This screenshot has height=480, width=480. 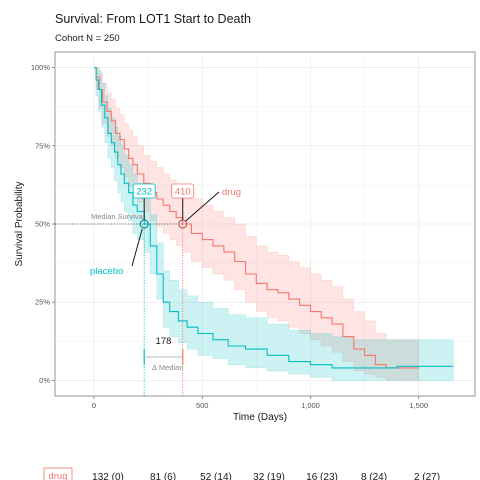 What do you see at coordinates (163, 476) in the screenshot?
I see `risk-value: 81 (6)` at bounding box center [163, 476].